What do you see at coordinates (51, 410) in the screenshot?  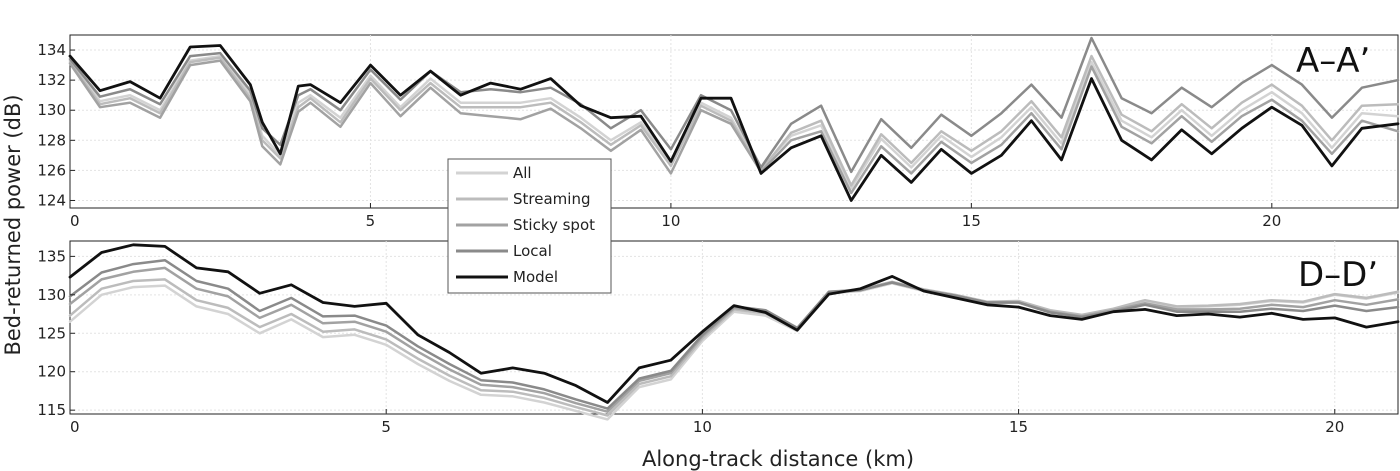 I see `y-tick-label: 115` at bounding box center [51, 410].